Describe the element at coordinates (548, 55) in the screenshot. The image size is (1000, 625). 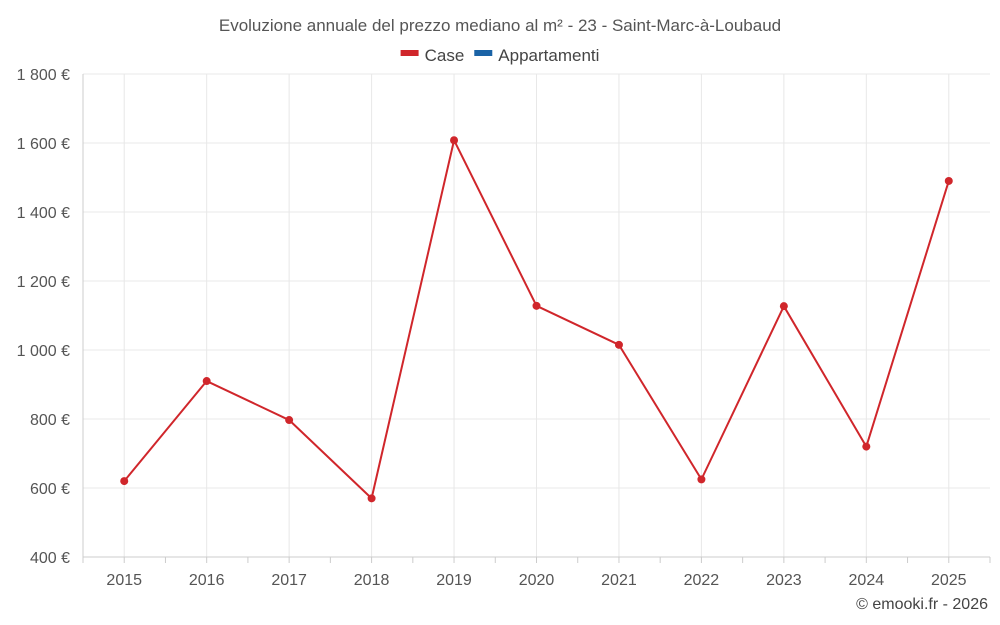
I see `legend-label: Appartamenti` at that location.